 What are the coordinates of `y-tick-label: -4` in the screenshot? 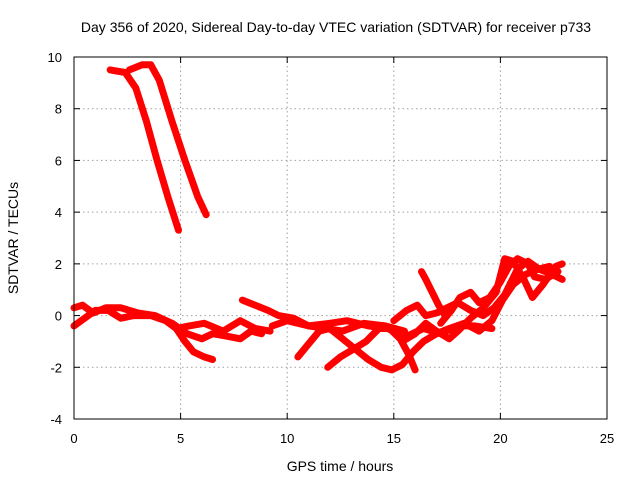 It's located at (56, 419).